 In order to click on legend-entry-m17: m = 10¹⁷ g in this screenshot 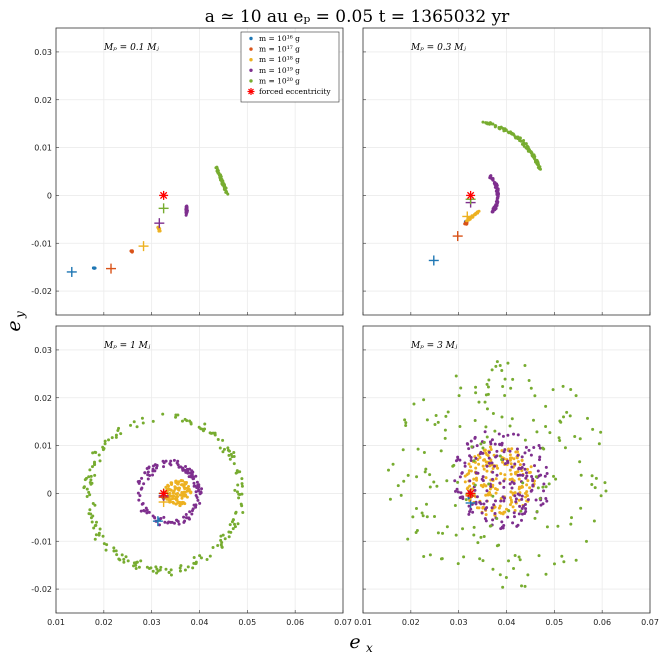, I will do `click(274, 49)`.